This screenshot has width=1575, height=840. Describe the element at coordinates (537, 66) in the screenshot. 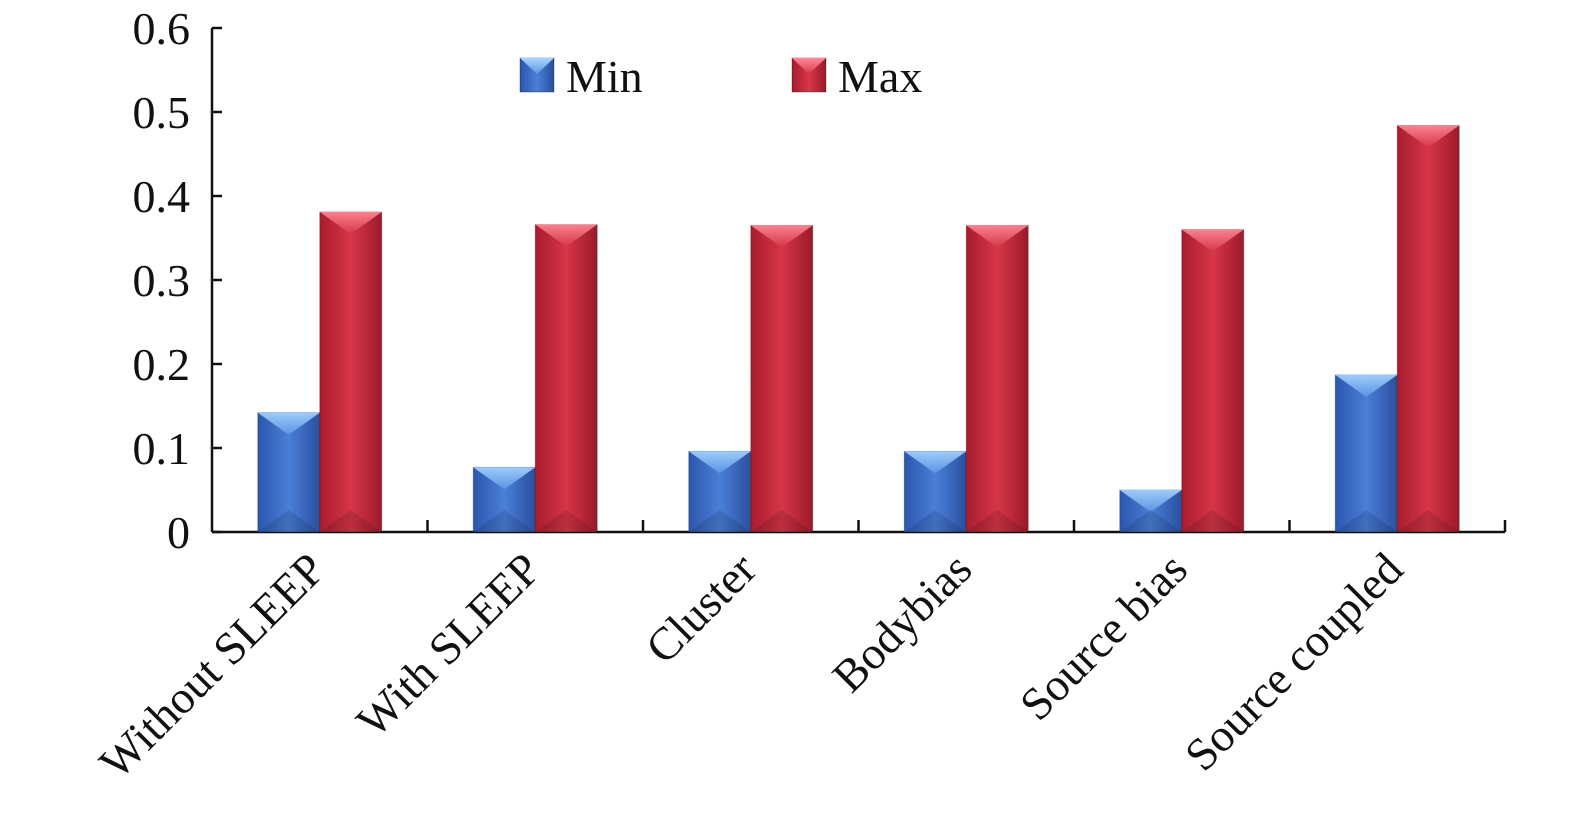

I see `legend-swatch-cap-min` at that location.